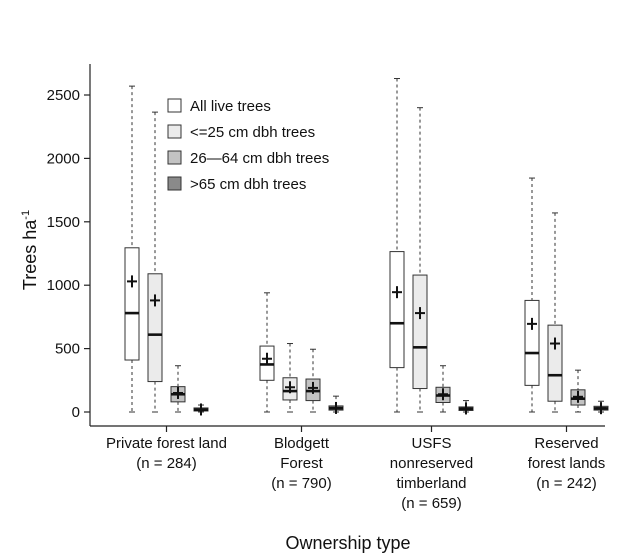 The image size is (620, 559). Describe the element at coordinates (63, 222) in the screenshot. I see `y-tick-label: 1500` at that location.